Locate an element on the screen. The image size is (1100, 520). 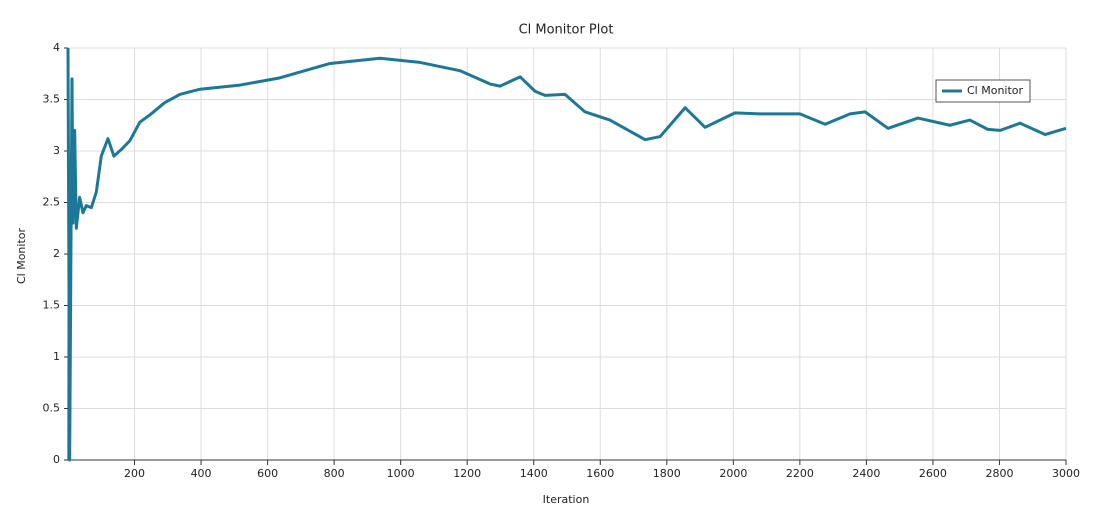
x-tick-label: 400 is located at coordinates (201, 473).